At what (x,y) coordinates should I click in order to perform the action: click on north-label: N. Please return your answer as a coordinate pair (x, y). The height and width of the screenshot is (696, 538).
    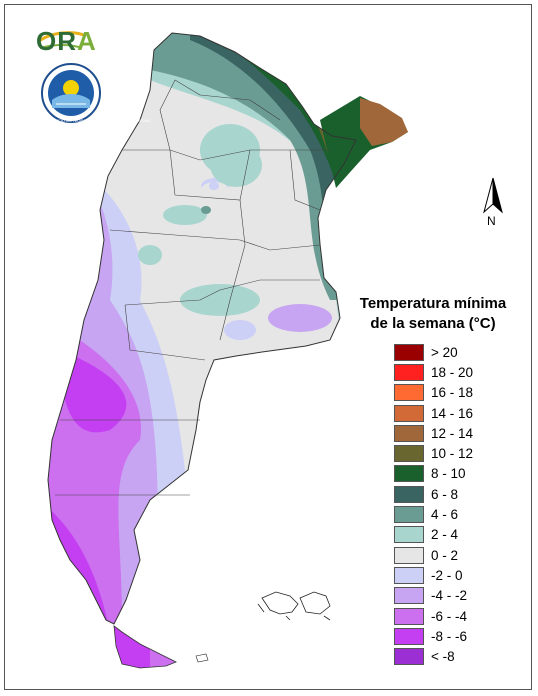
    Looking at the image, I should click on (491, 221).